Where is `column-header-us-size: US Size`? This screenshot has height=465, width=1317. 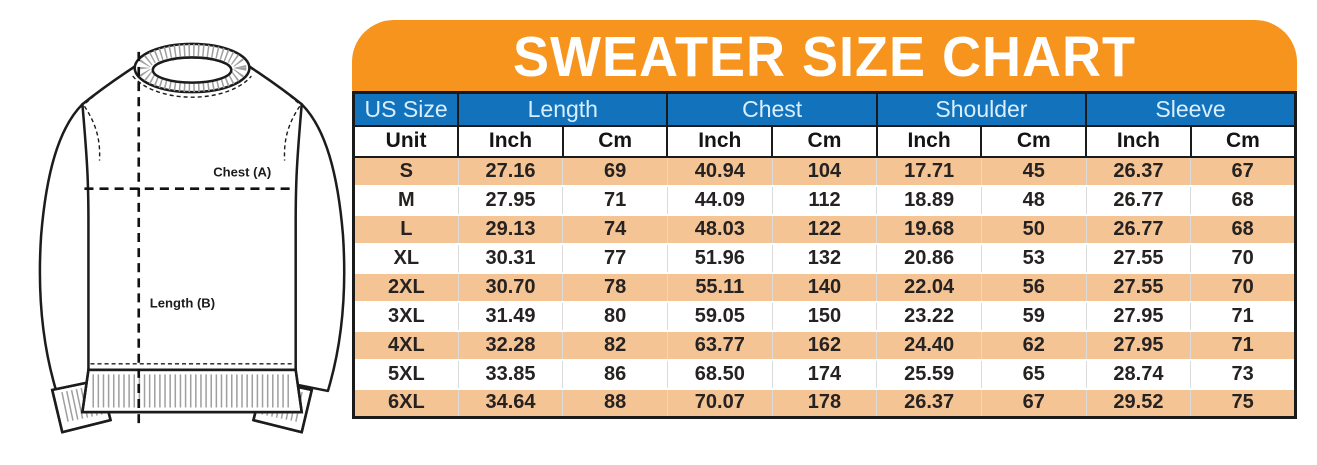
column-header-us-size: US Size is located at coordinates (406, 109).